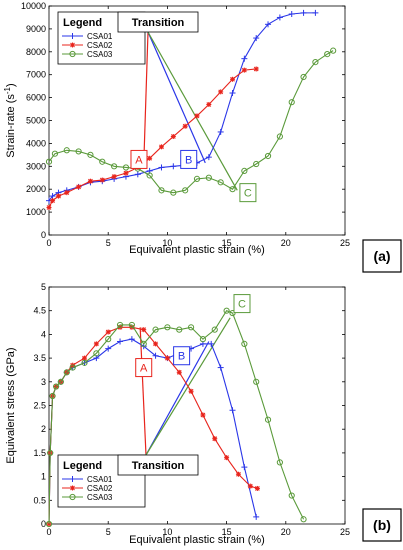 This screenshot has width=403, height=550. What do you see at coordinates (100, 45) in the screenshot?
I see `legend-entry: CSA02` at bounding box center [100, 45].